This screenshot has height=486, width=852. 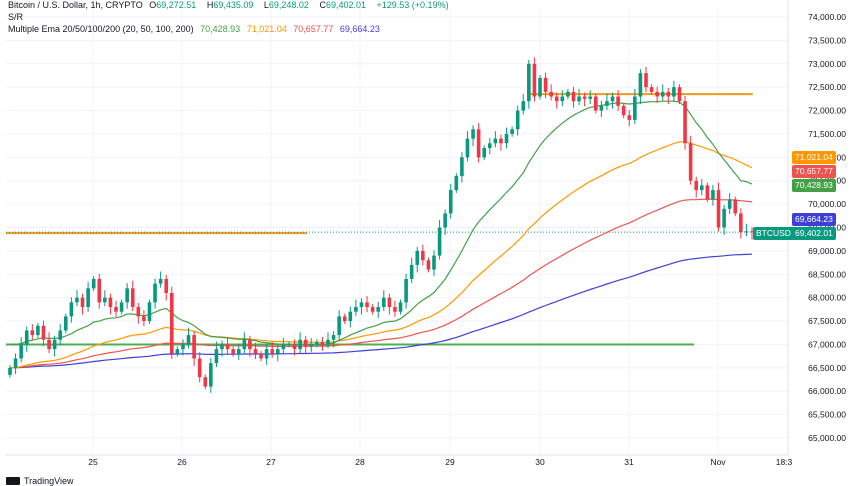 What do you see at coordinates (827, 111) in the screenshot?
I see `y-tick-label: 72,000.00` at bounding box center [827, 111].